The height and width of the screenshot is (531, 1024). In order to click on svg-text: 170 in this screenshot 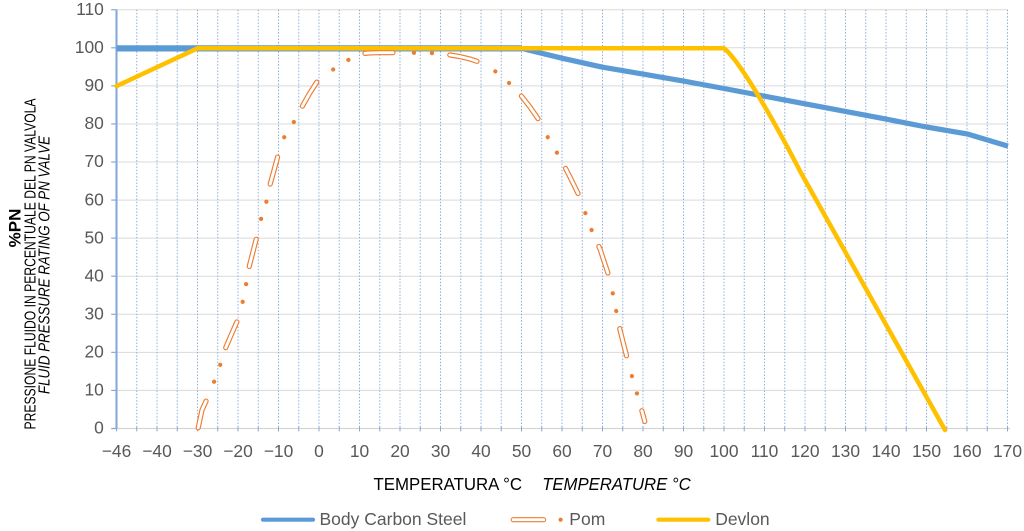, I will do `click(1007, 451)`.